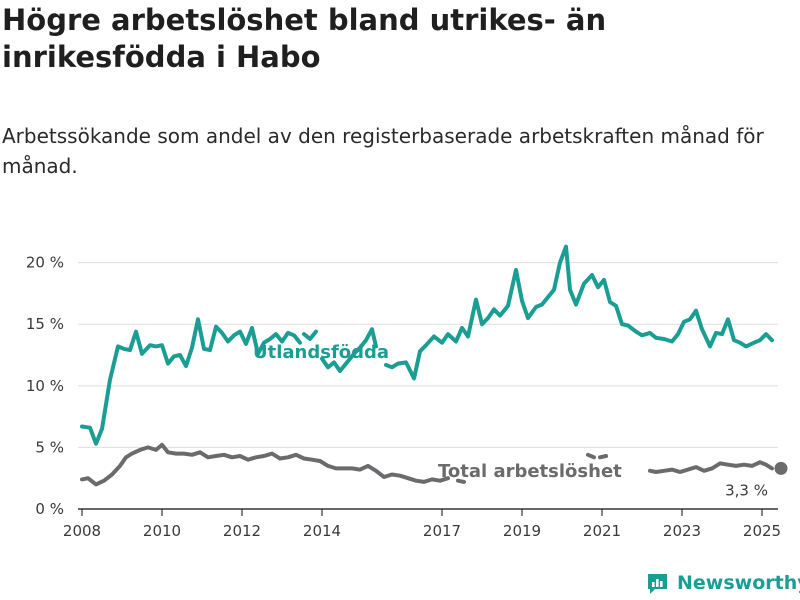  Describe the element at coordinates (781, 468) in the screenshot. I see `total-endpoint-marker` at that location.